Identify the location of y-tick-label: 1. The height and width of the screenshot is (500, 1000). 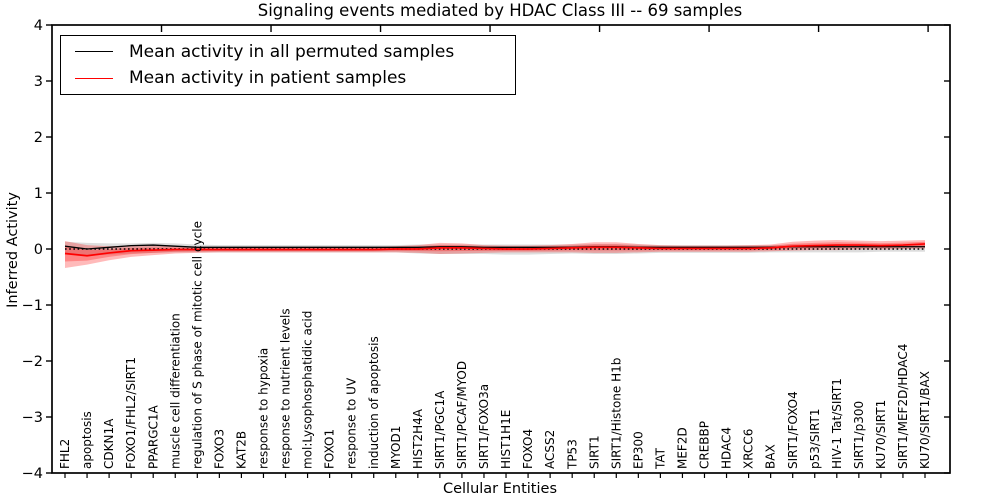
(38, 194).